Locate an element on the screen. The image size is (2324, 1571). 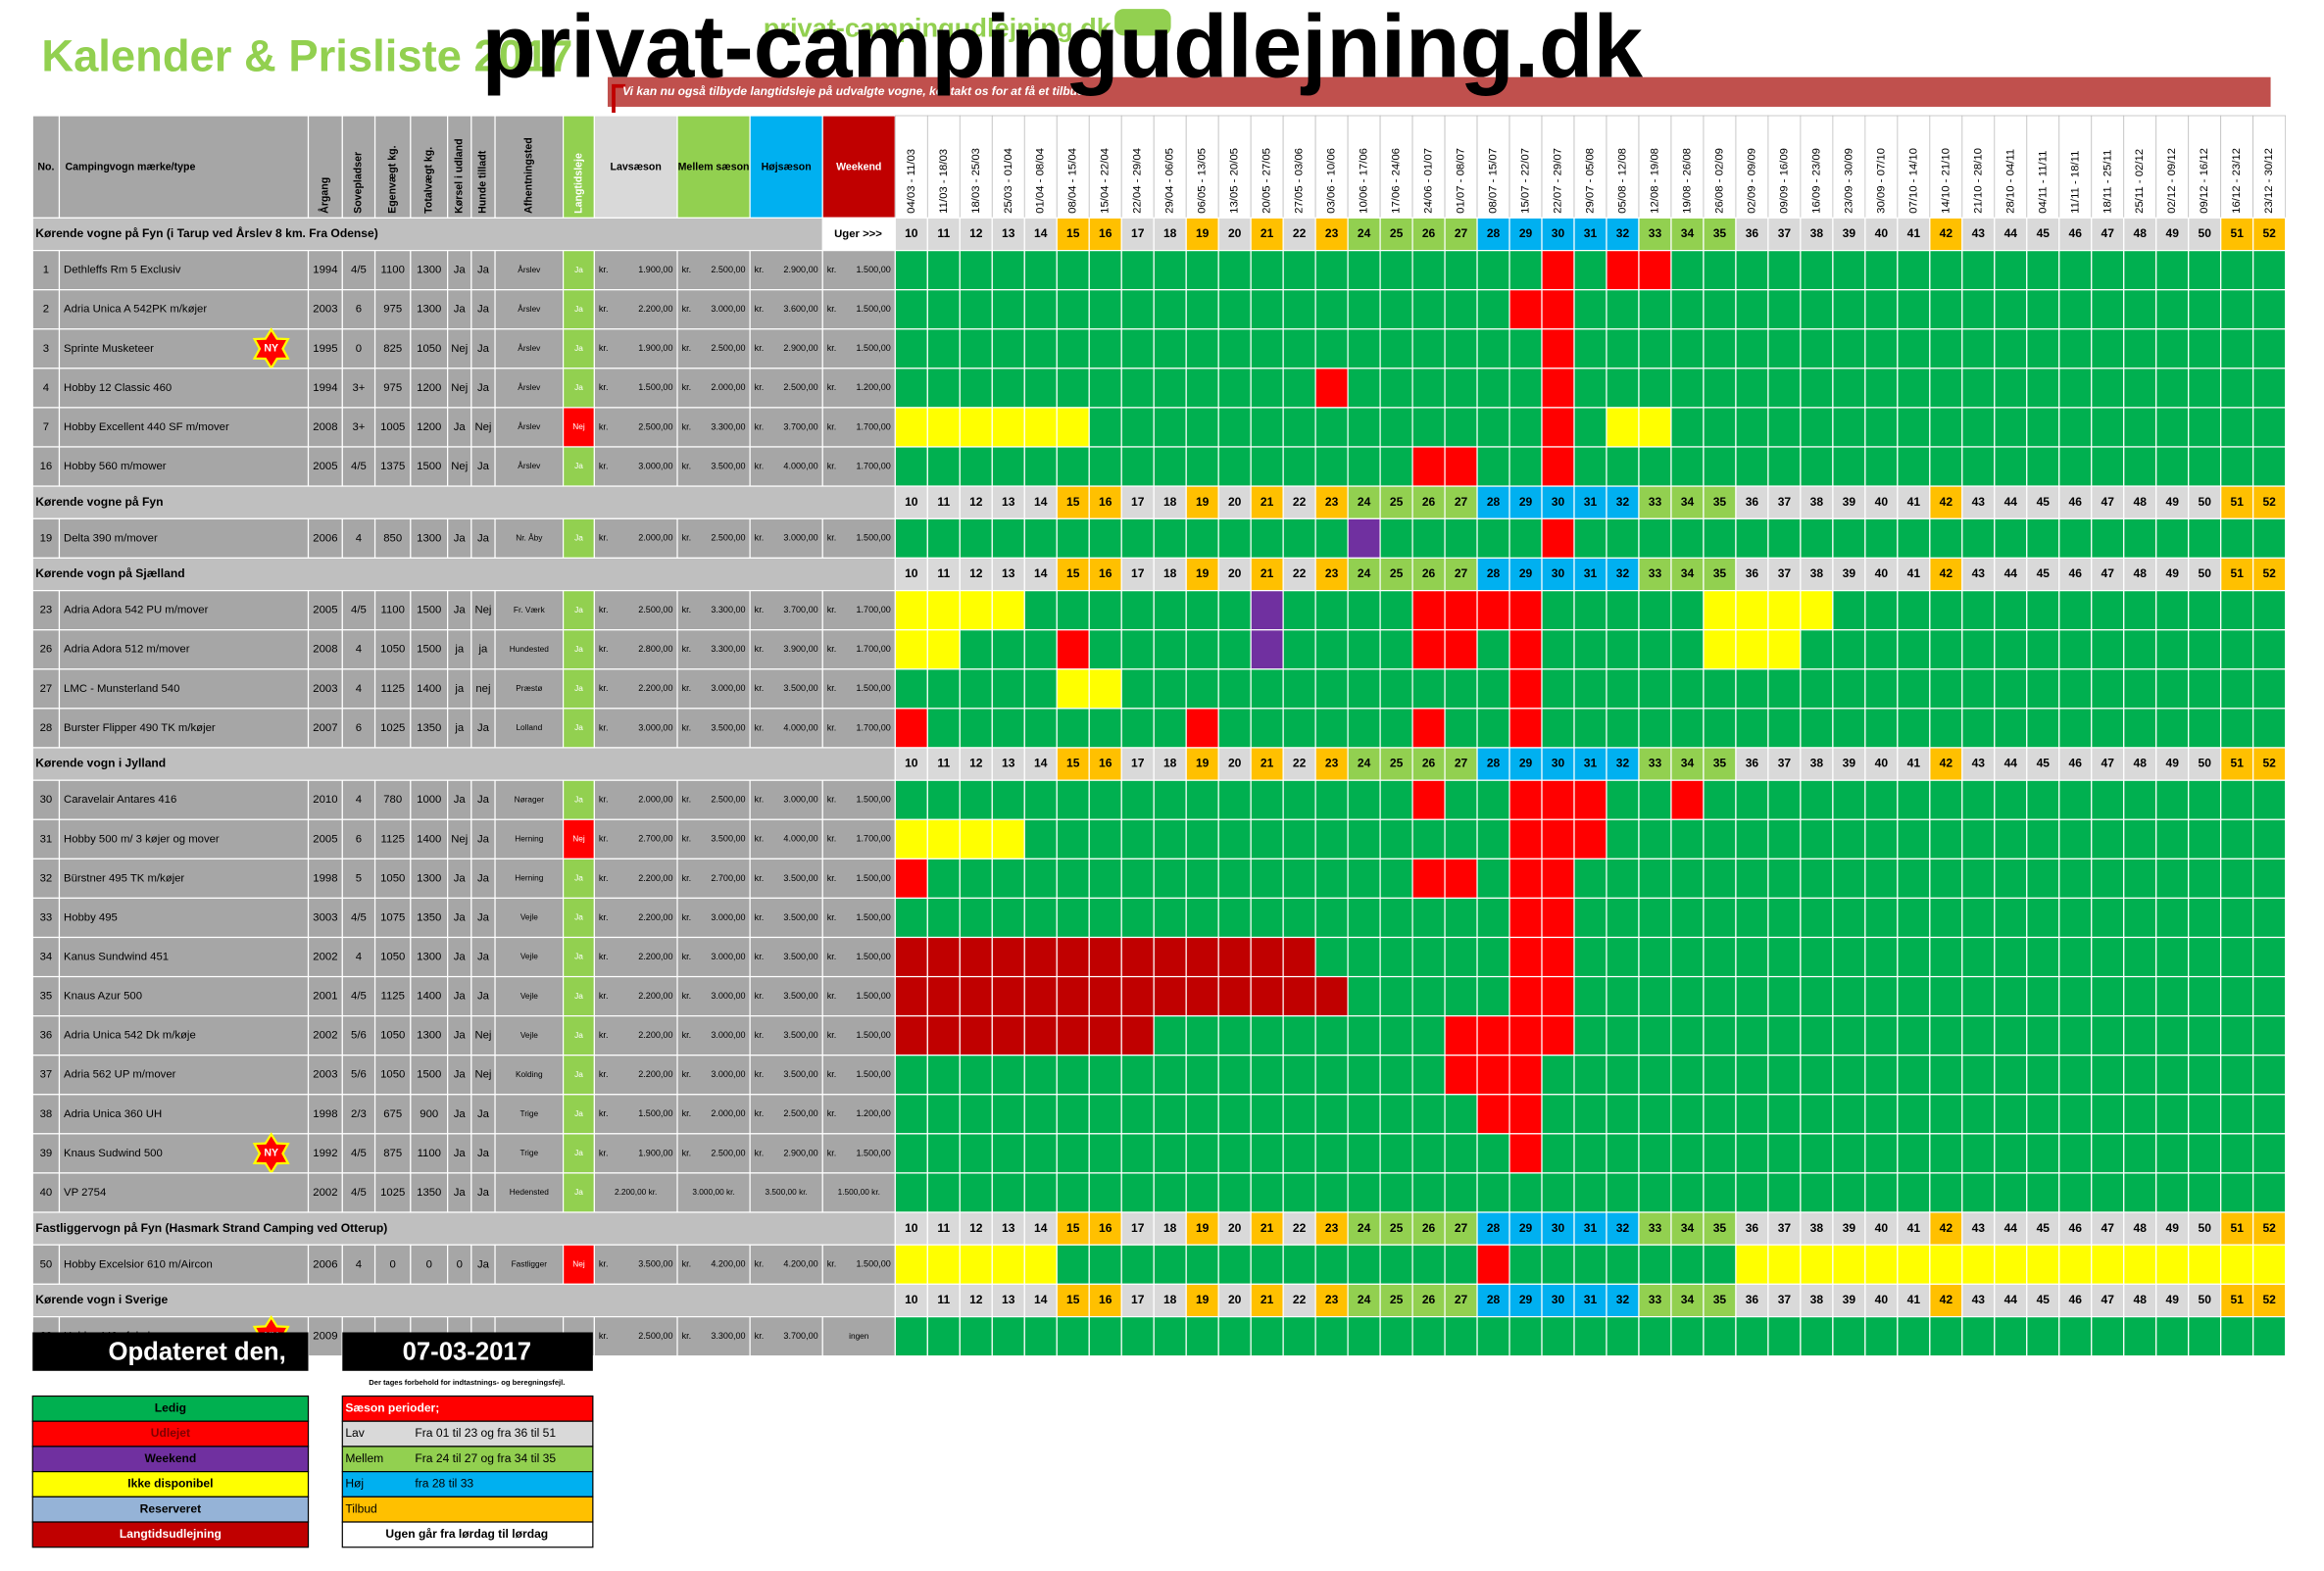
price: 1.500,00 is located at coordinates (874, 688).